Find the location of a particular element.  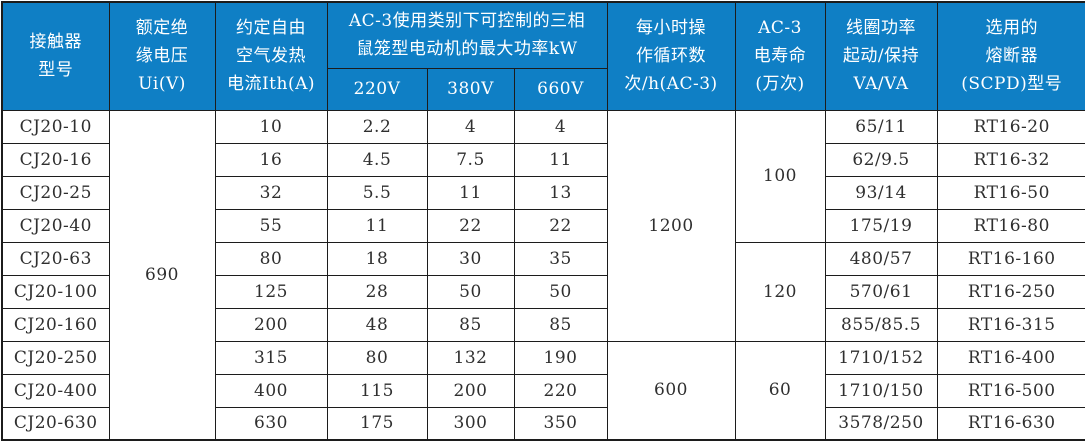

header-380v: 380V is located at coordinates (470, 89).